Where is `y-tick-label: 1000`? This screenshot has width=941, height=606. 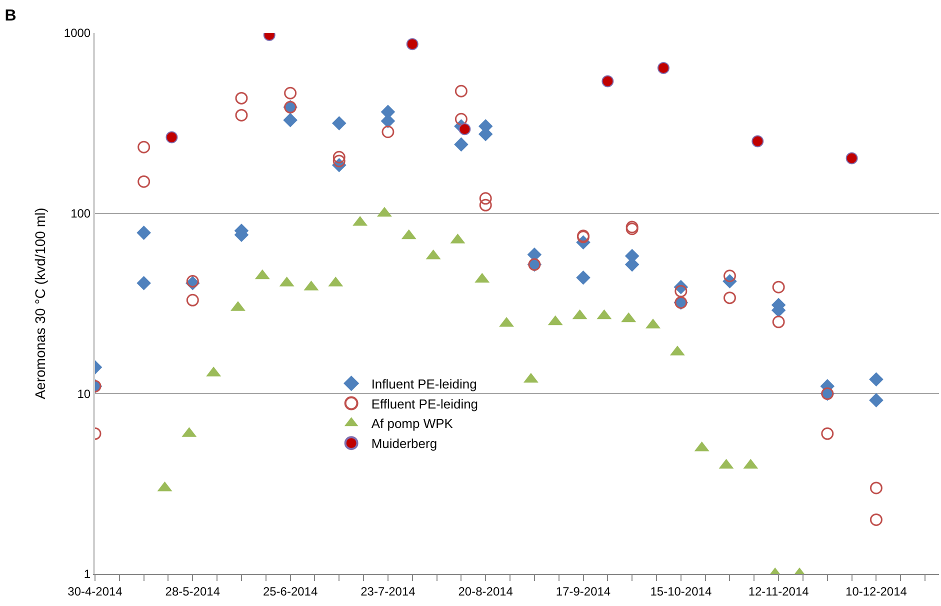 y-tick-label: 1000 is located at coordinates (77, 33).